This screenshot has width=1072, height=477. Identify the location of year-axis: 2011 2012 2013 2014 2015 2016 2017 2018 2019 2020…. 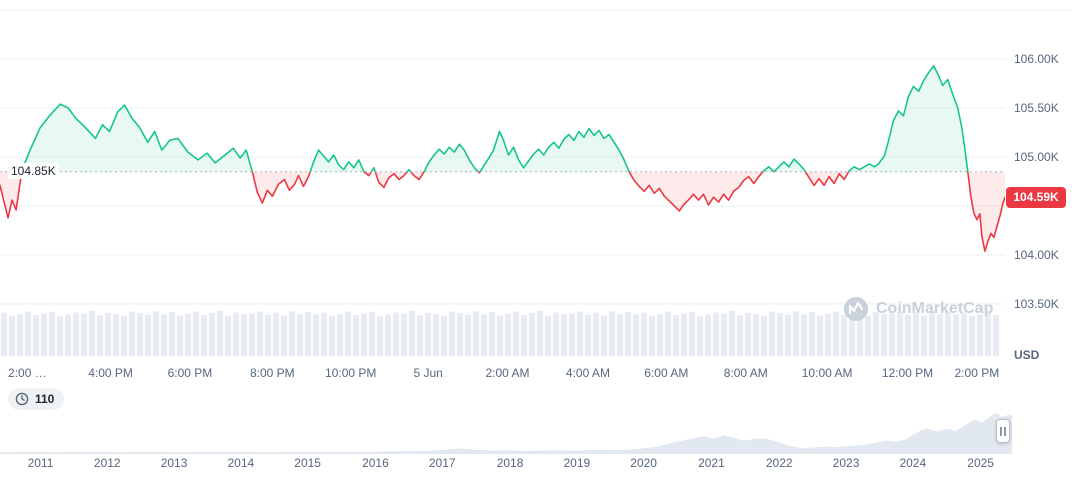
(506, 465).